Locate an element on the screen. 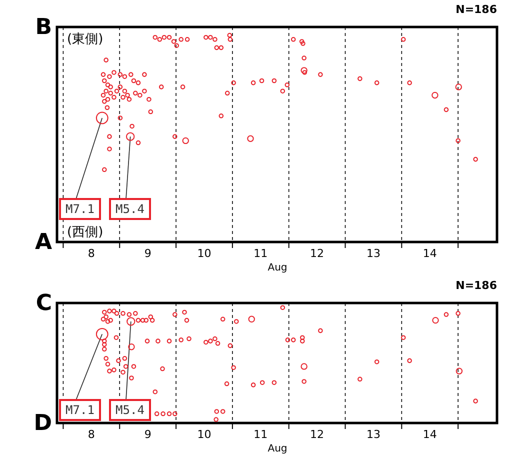  text: B is located at coordinates (43, 27).